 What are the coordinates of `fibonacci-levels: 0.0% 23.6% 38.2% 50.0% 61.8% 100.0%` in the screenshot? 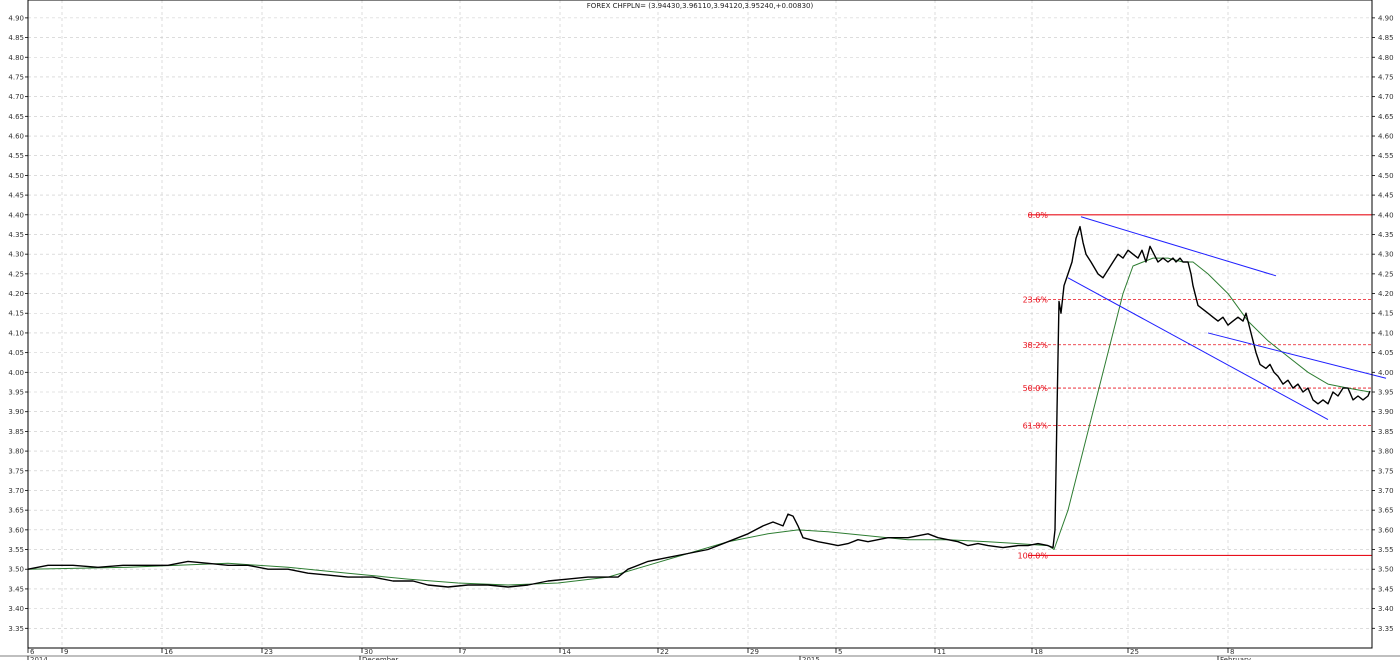 It's located at (1194, 385).